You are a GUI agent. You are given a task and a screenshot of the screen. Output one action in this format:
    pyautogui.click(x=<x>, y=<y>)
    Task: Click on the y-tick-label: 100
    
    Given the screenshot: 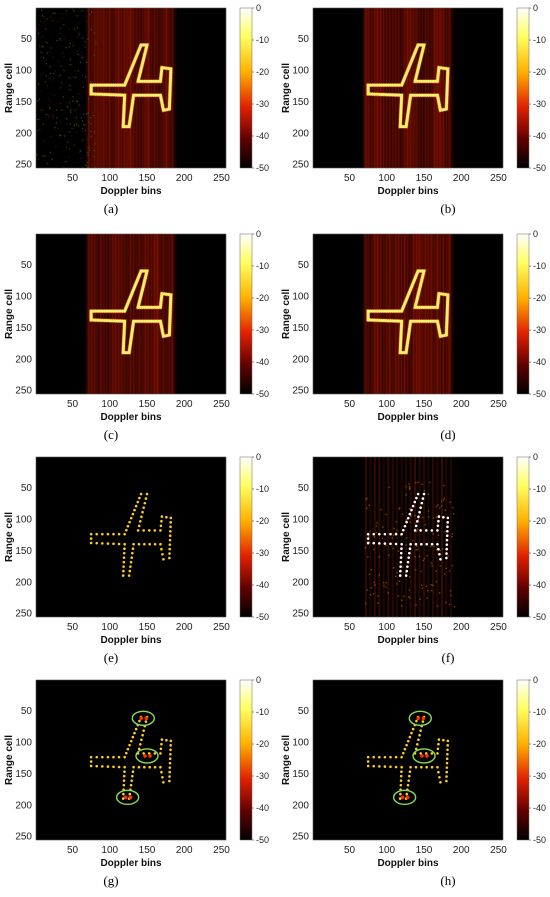 What is the action you would take?
    pyautogui.click(x=23, y=71)
    